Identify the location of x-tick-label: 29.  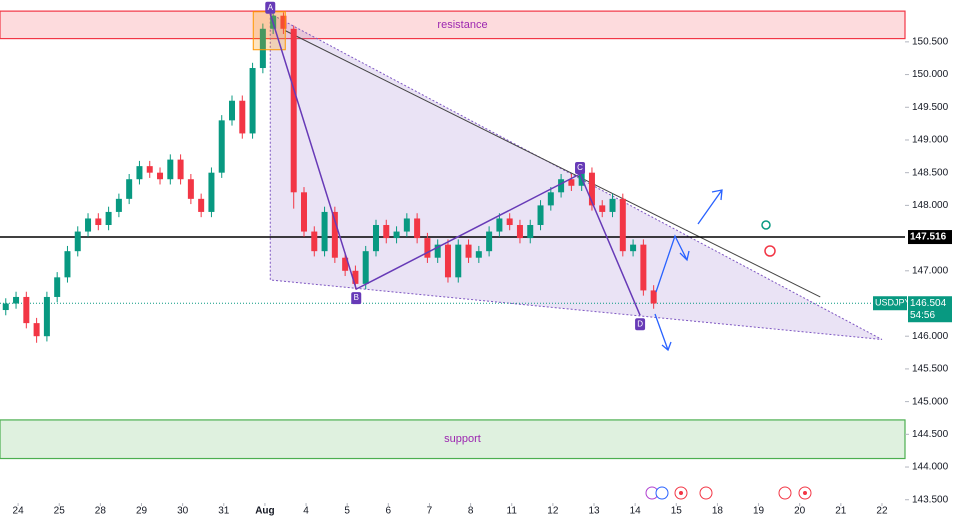
(142, 511).